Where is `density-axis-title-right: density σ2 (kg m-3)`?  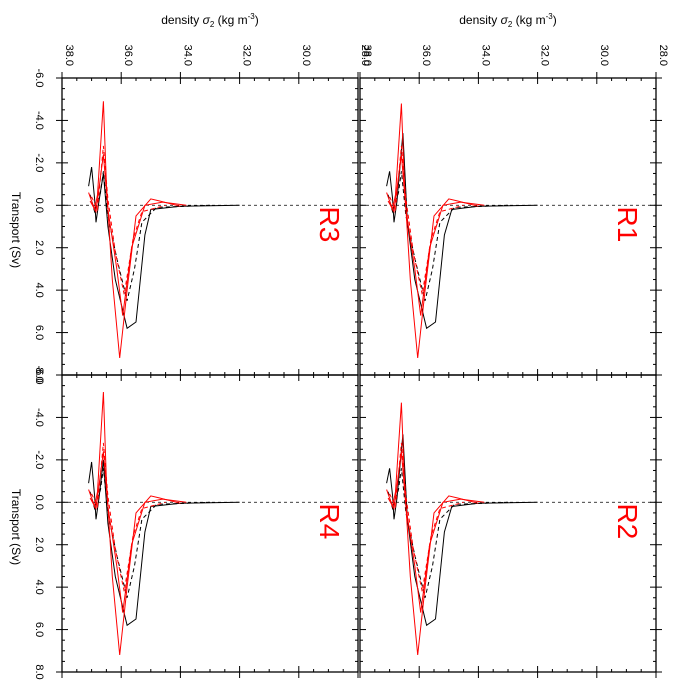 density-axis-title-right: density σ2 (kg m-3) is located at coordinates (508, 20).